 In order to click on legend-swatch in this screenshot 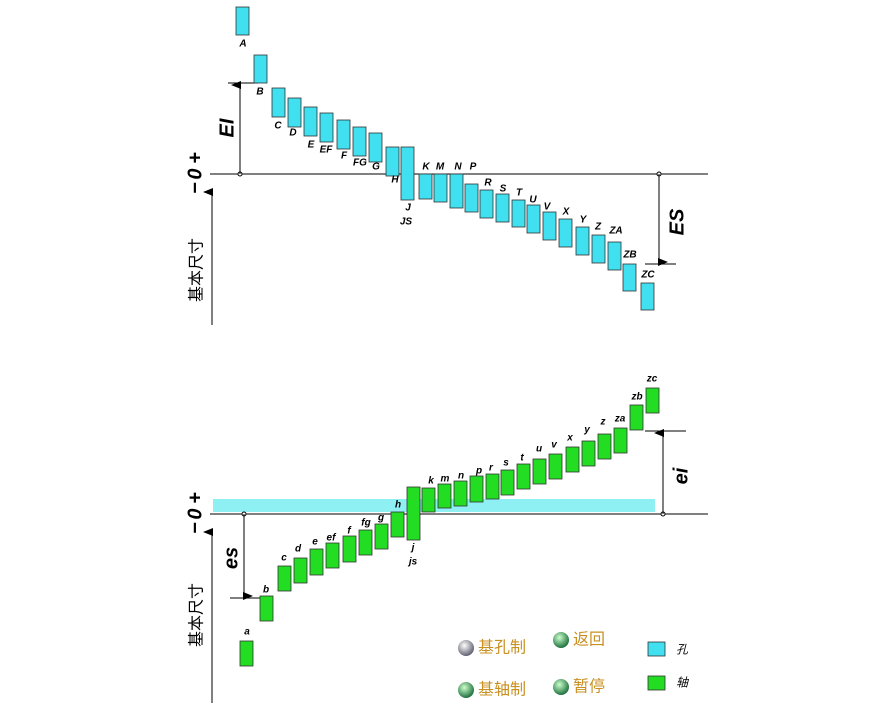, I will do `click(656, 649)`.